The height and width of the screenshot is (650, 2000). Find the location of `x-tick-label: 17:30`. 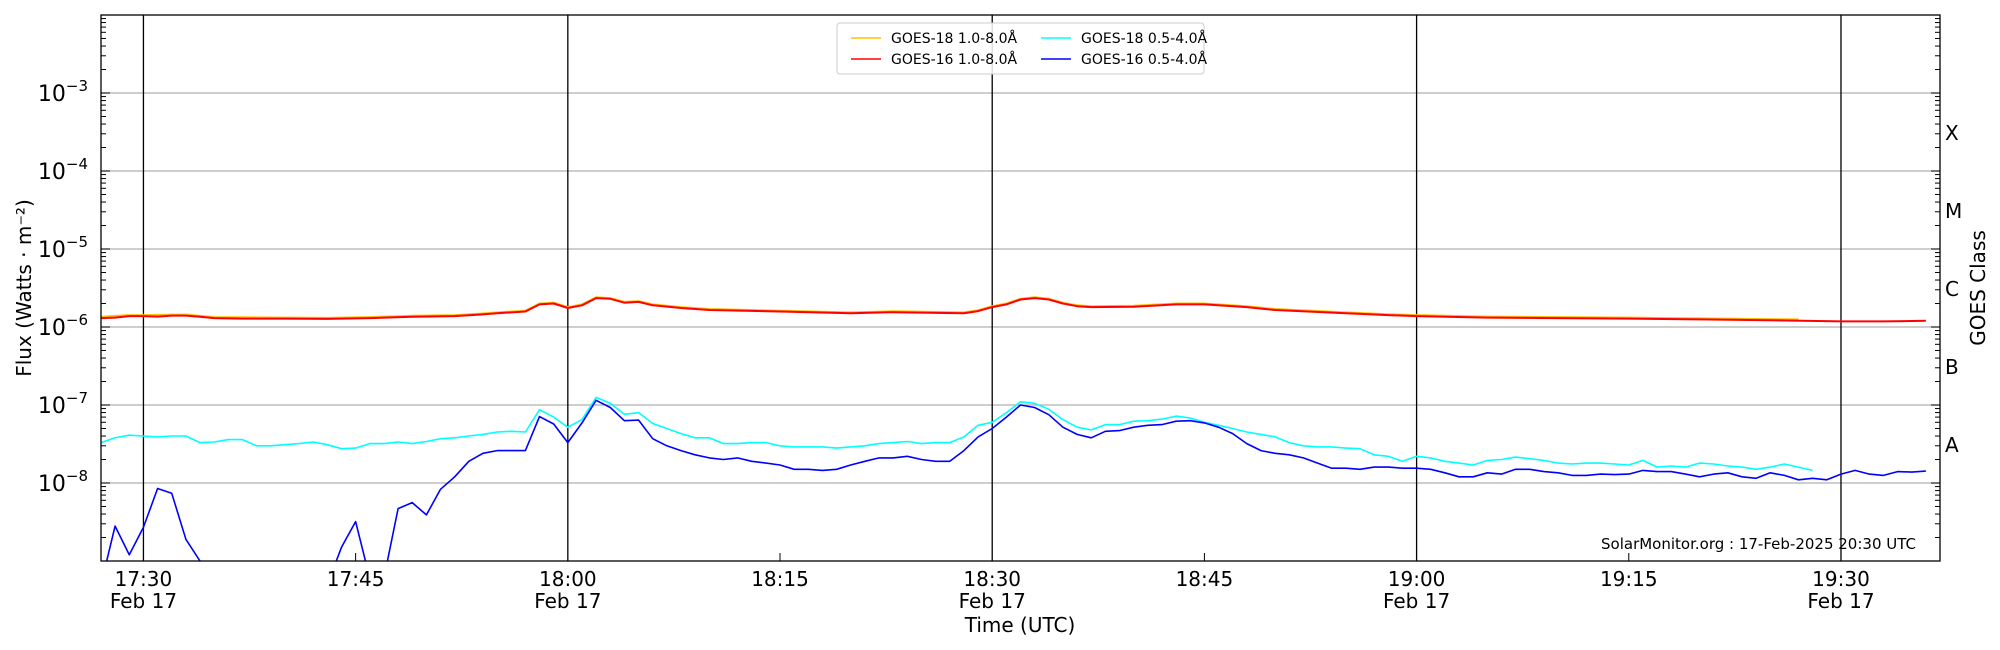

x-tick-label: 17:30 is located at coordinates (144, 579).